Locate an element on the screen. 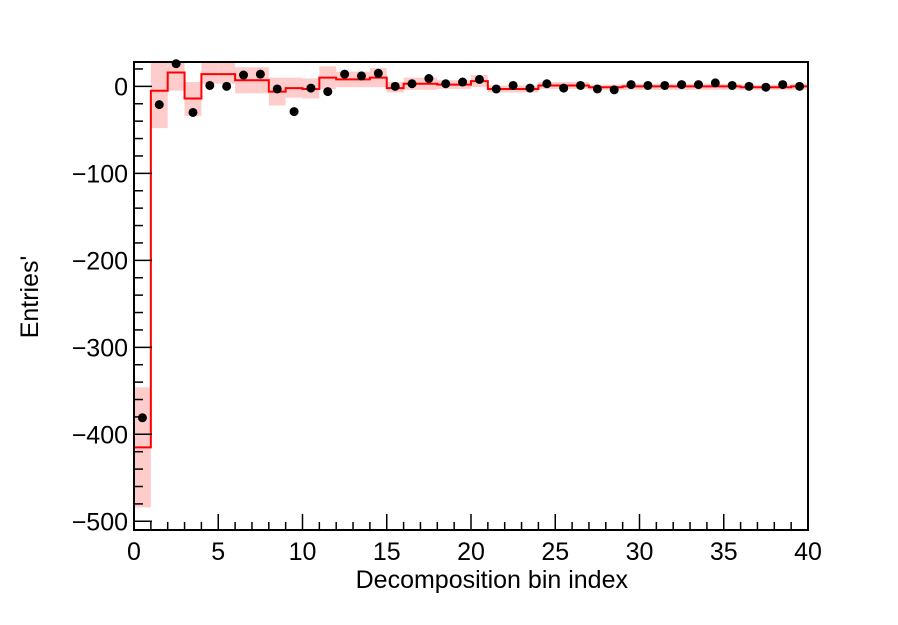  x-tick-label: 10 is located at coordinates (303, 552).